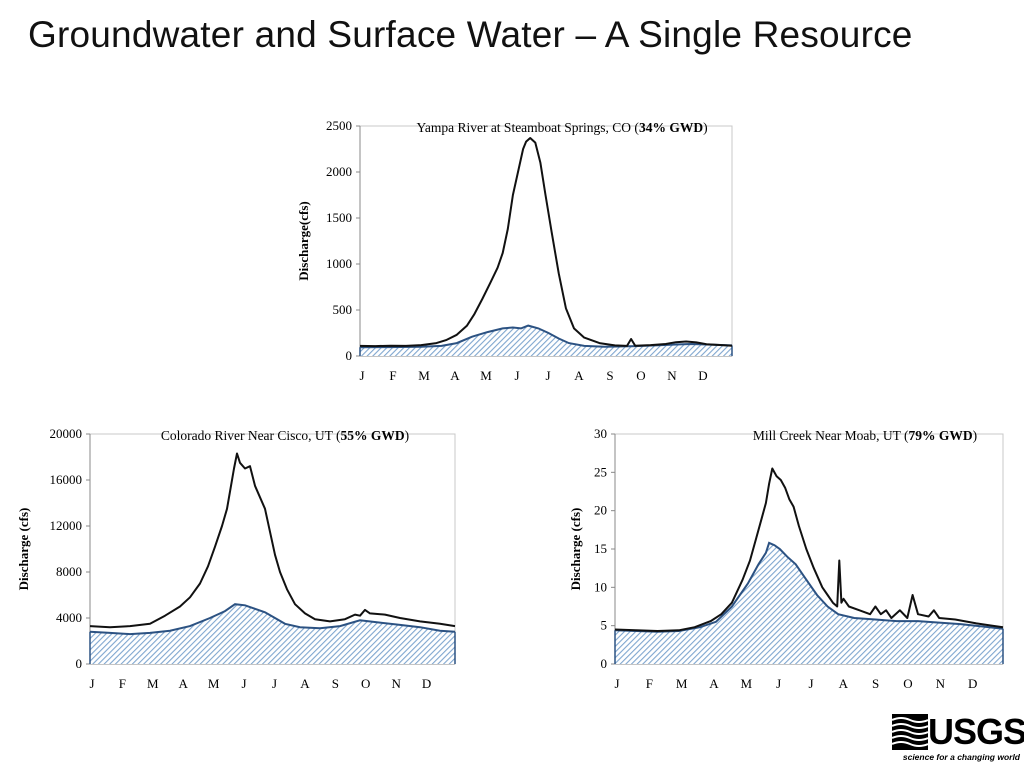 The width and height of the screenshot is (1024, 768). I want to click on y-tick-label: 2000, so click(339, 171).